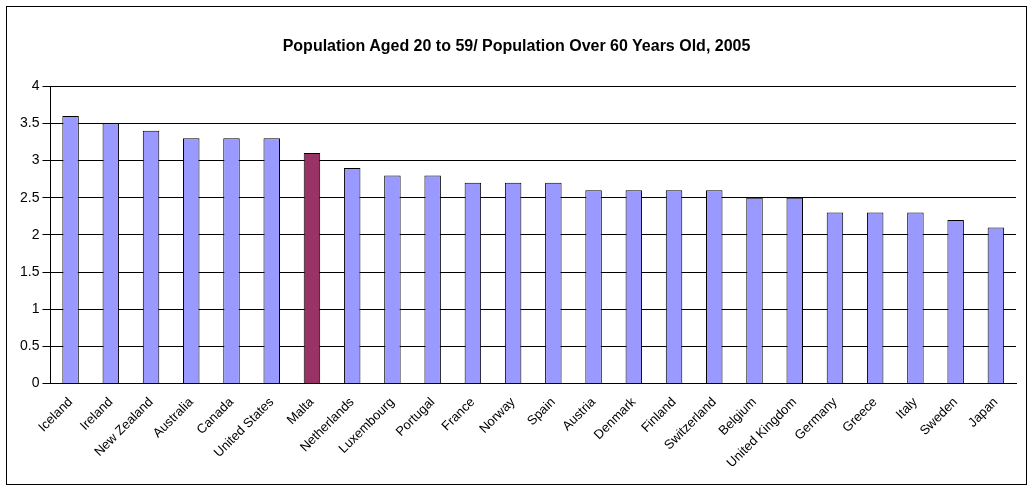  Describe the element at coordinates (29, 196) in the screenshot. I see `y-tick-label: 2.5` at that location.